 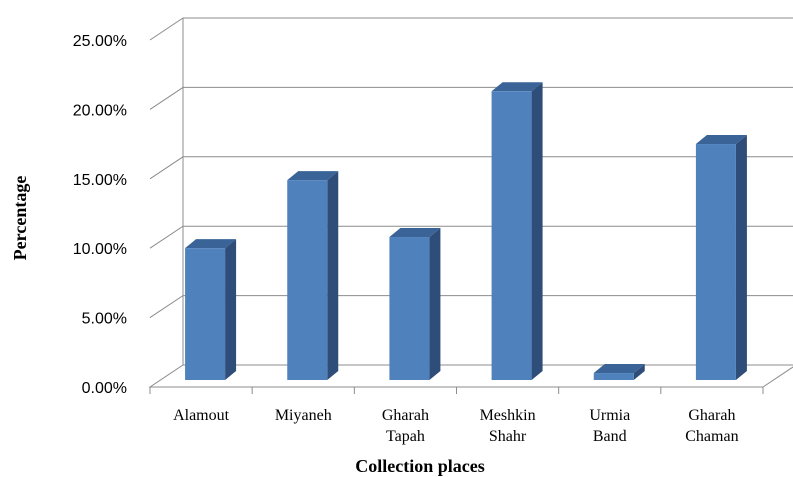 What do you see at coordinates (104, 319) in the screenshot?
I see `y-tick-label: 5.00%` at bounding box center [104, 319].